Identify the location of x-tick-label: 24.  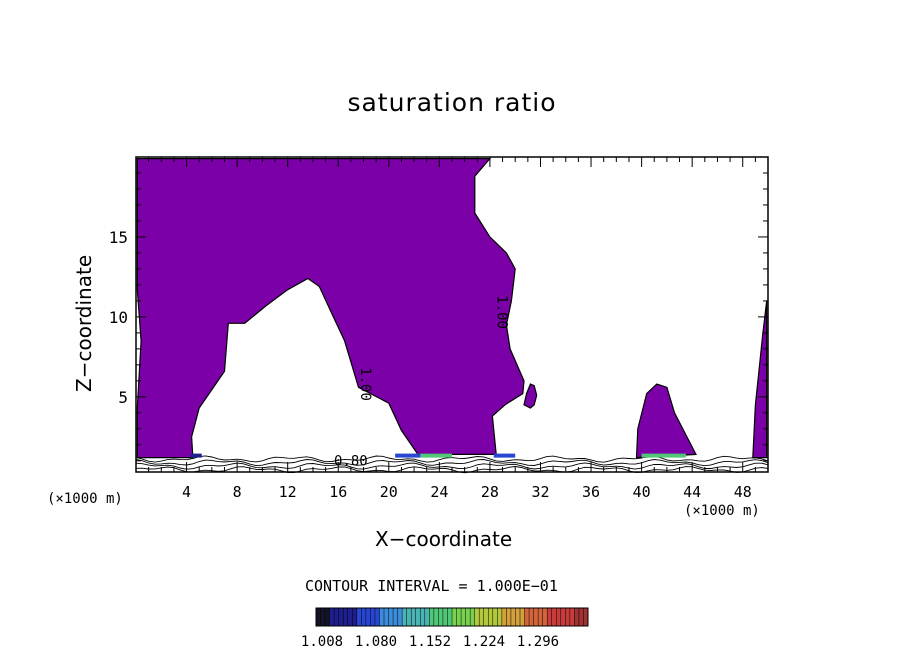
(439, 492).